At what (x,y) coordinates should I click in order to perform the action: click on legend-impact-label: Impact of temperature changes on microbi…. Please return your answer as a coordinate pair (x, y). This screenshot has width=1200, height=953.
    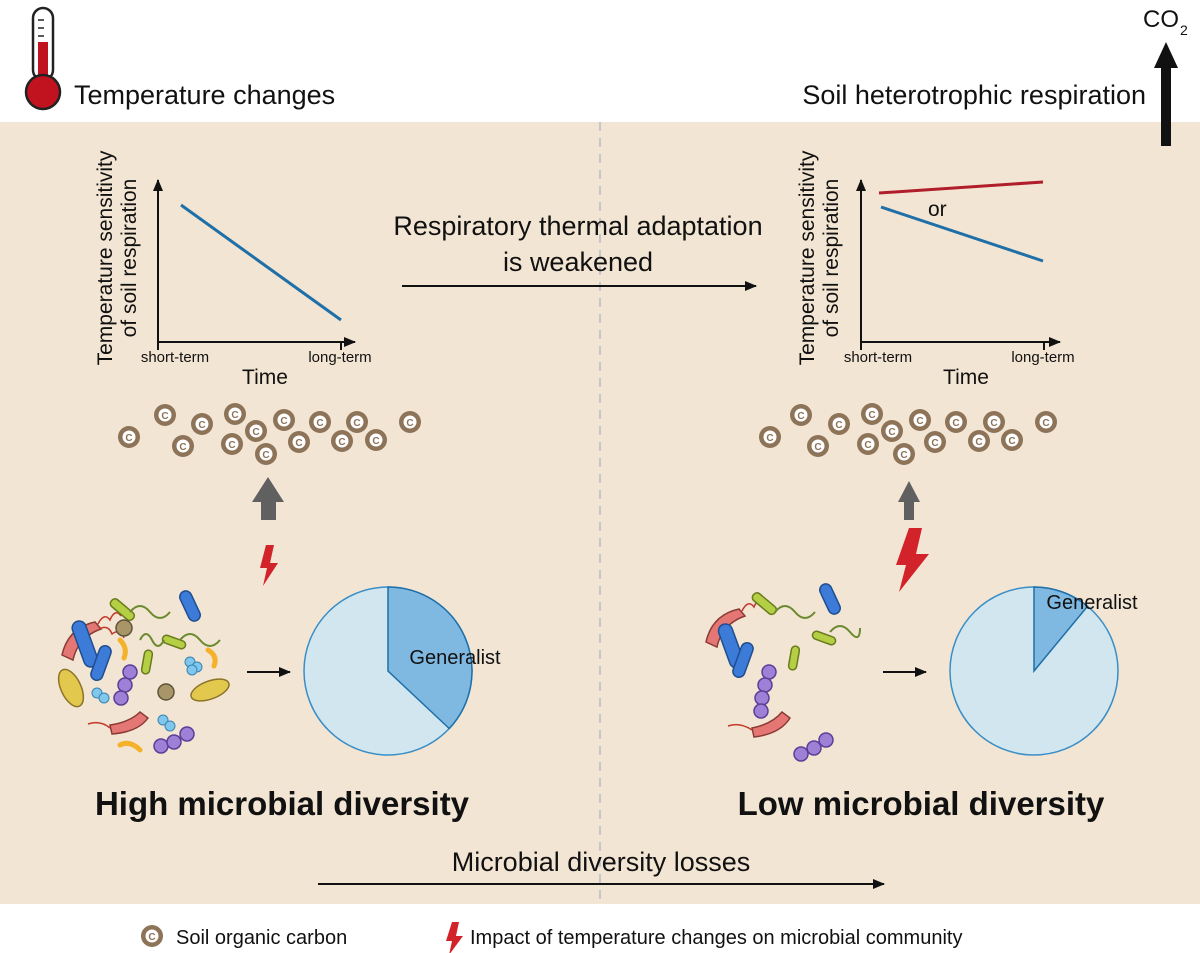
    Looking at the image, I should click on (716, 938).